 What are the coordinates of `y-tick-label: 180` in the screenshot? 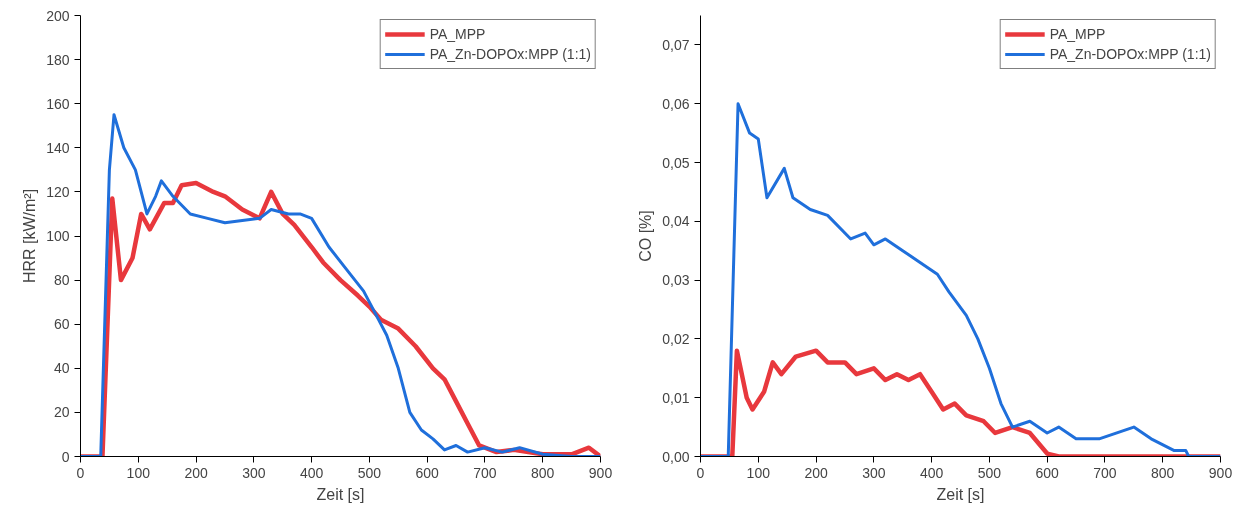 It's located at (58, 59).